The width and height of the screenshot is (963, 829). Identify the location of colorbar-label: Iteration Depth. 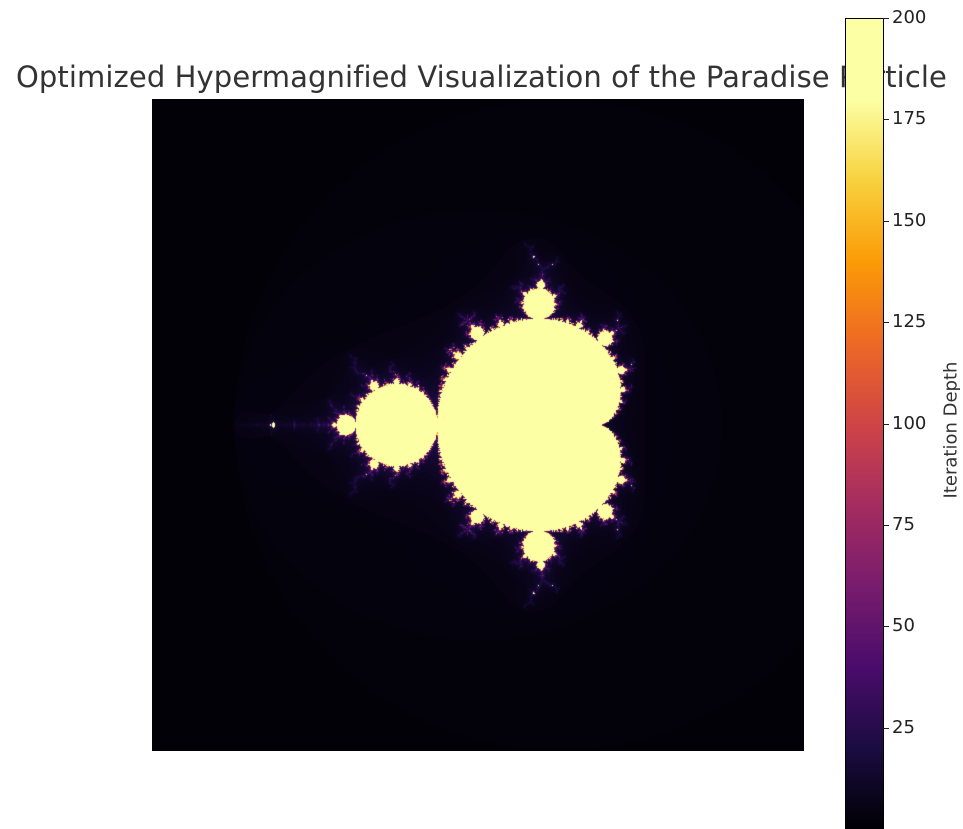
(951, 430).